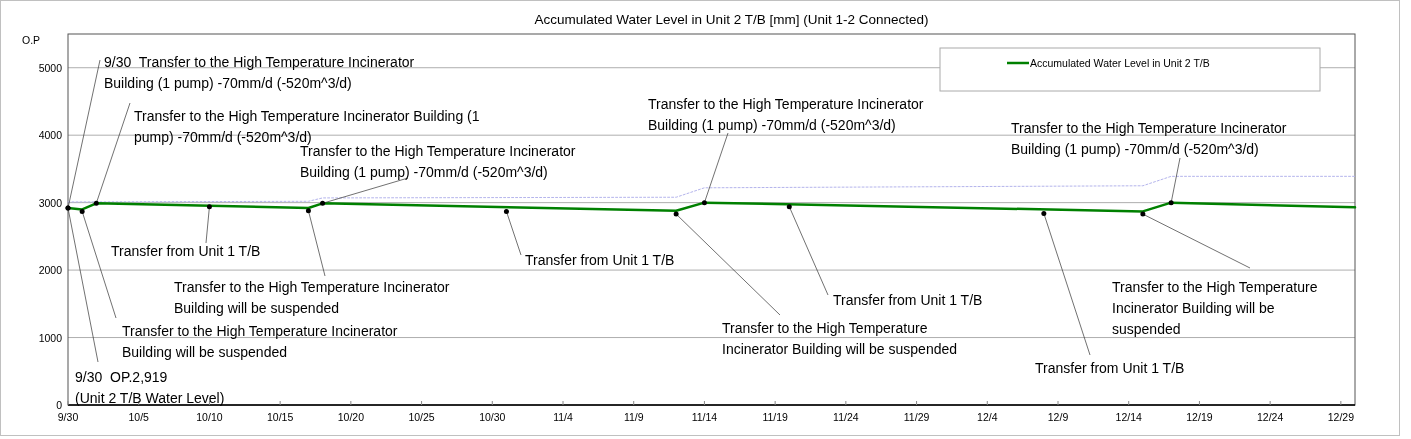  What do you see at coordinates (731, 19) in the screenshot?
I see `chart-title: Accumulated Water Level in Unit 2 T/B [mm] (Unit 1-2 Connected)` at bounding box center [731, 19].